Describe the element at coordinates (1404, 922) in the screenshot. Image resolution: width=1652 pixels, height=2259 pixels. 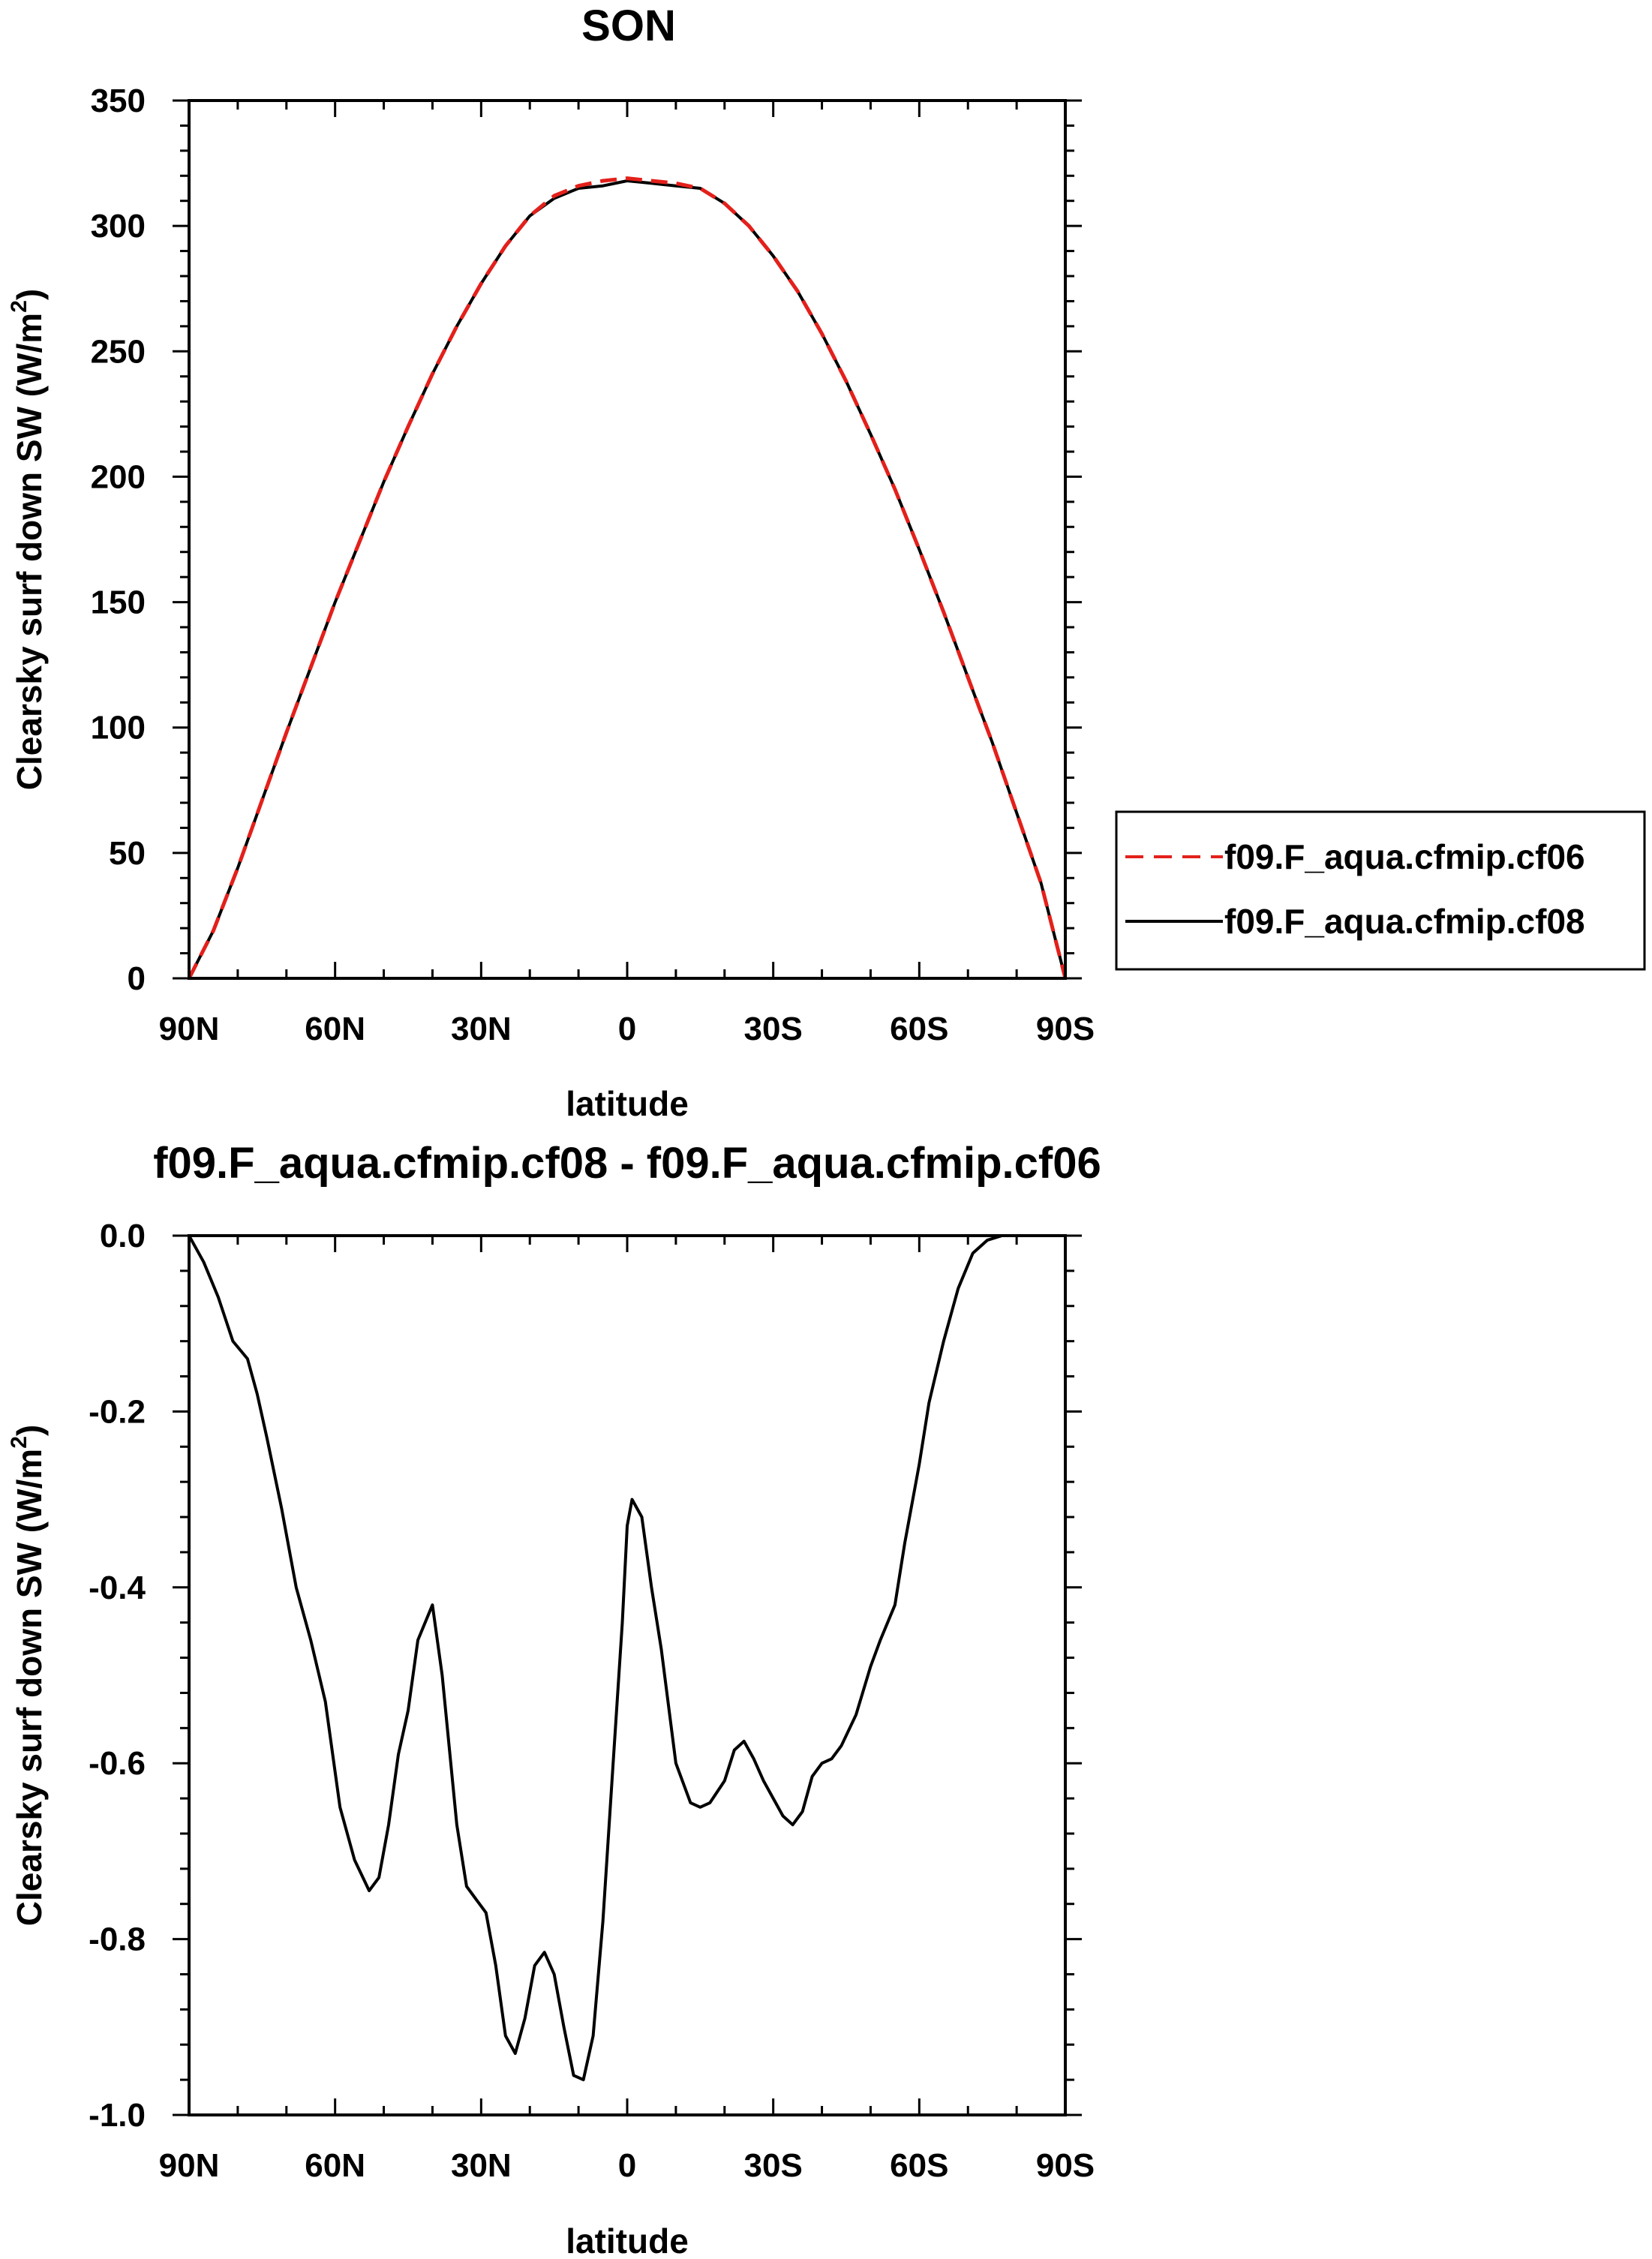
I see `legend-label-cf08: f09.F_aqua.cfmip.cf08` at that location.